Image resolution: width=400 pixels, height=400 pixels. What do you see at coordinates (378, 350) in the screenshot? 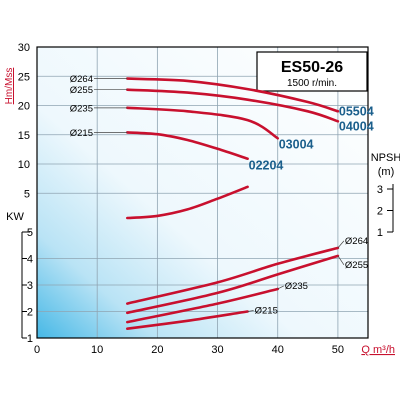
I see `x-axis-label: Q m³/h` at bounding box center [378, 350].